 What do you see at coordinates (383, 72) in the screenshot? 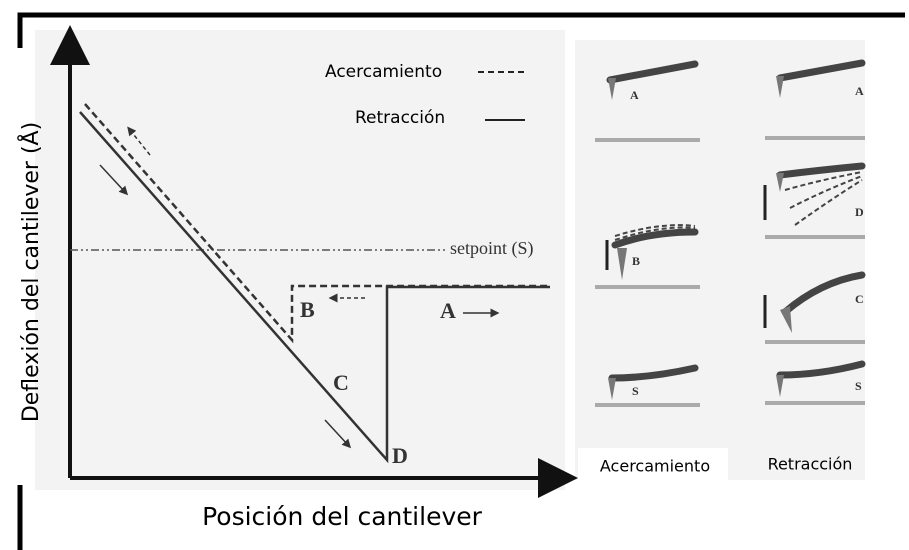
I see `legend-label: Acercamiento` at bounding box center [383, 72].